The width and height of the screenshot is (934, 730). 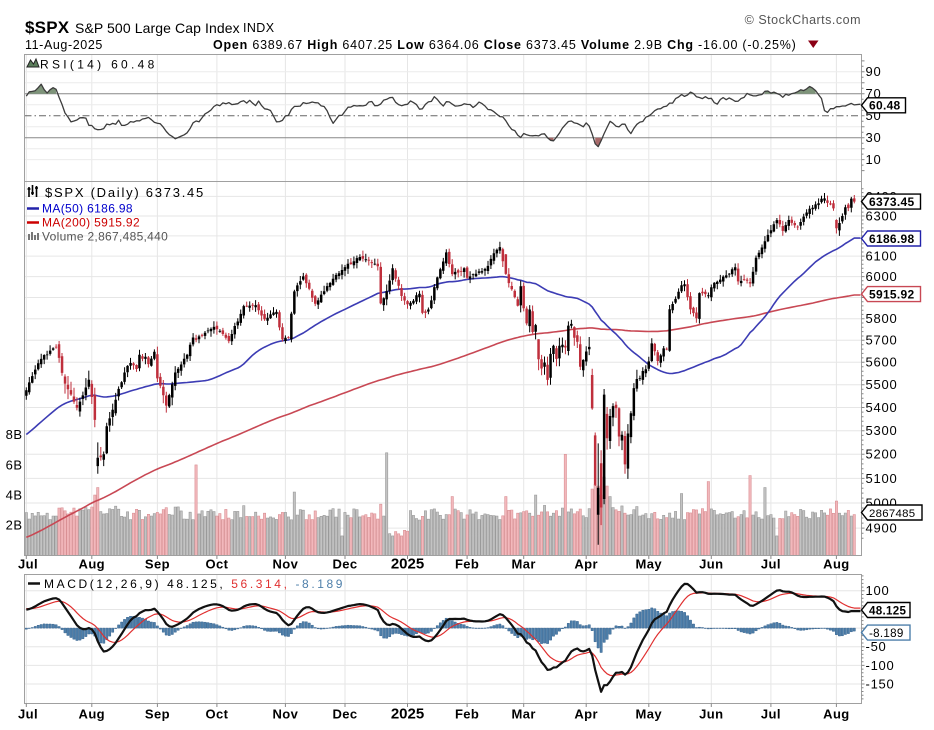 I want to click on svg-text:MACD(12,26,9) 48.125, 56.314,: MACD(12,26,9) 48.125, 56.314, -8.189, so click(x=194, y=584).